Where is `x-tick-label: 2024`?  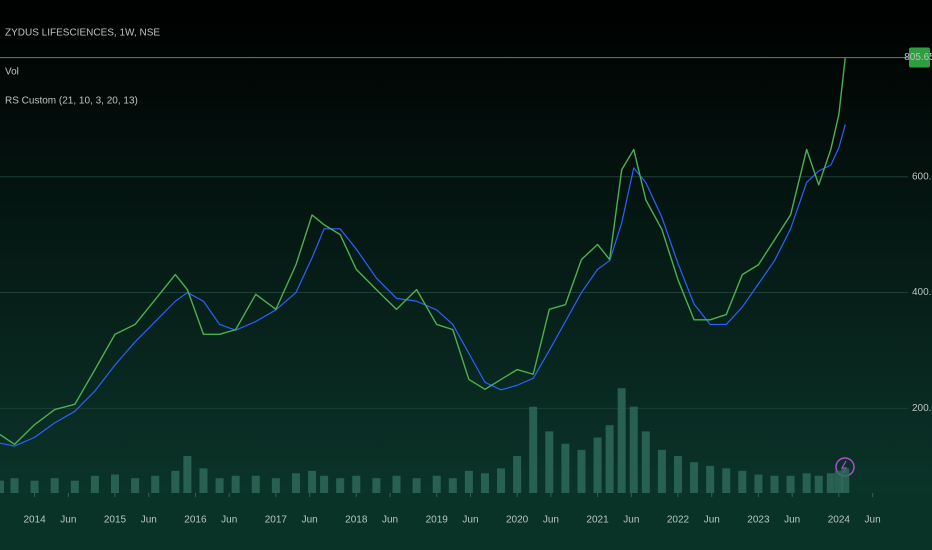 x-tick-label: 2024 is located at coordinates (839, 520).